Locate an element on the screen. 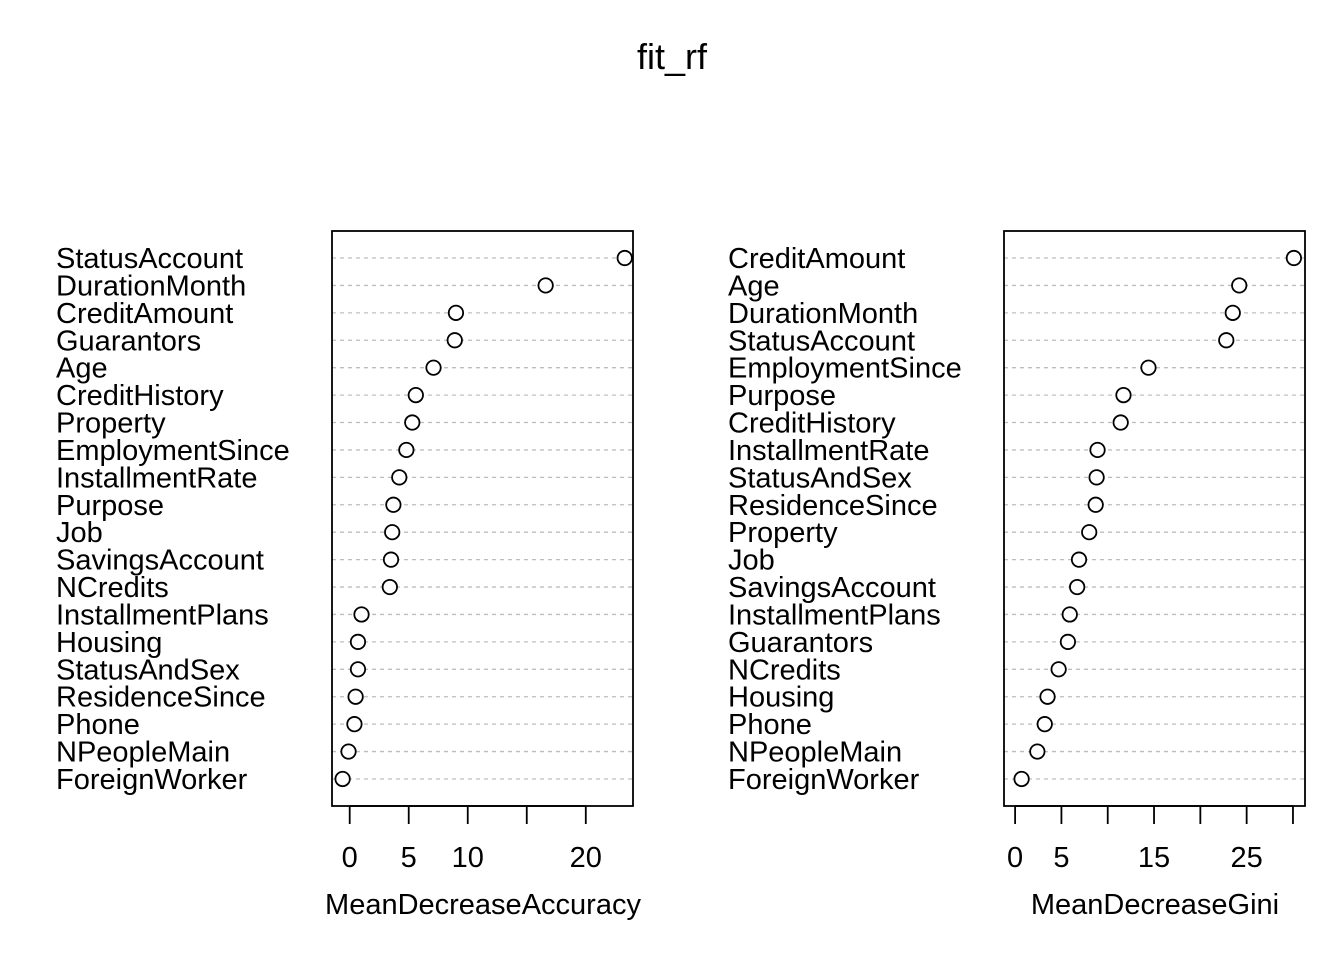 This screenshot has width=1344, height=960. x-tick-label: 10 is located at coordinates (468, 858).